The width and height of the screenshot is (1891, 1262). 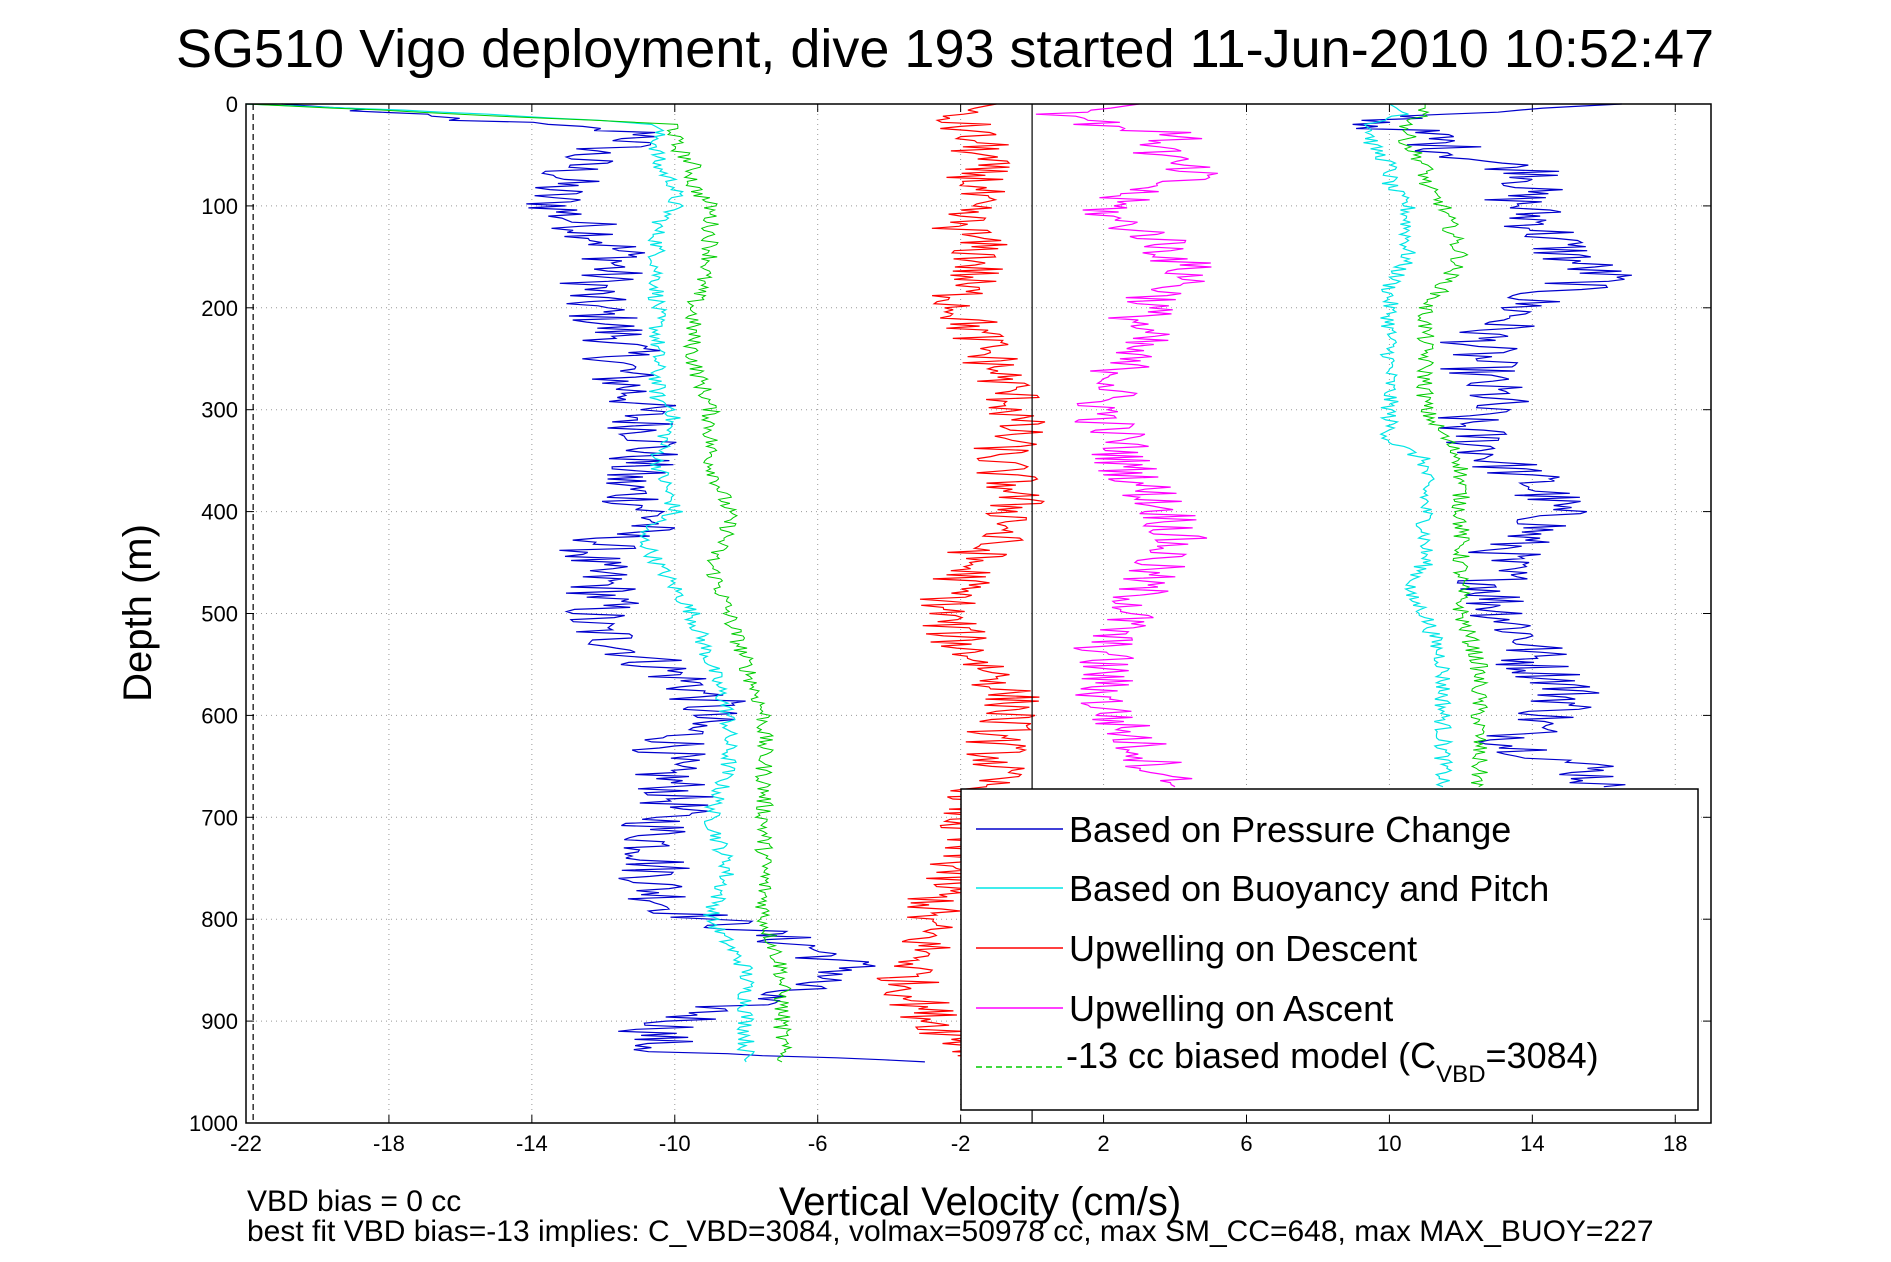 What do you see at coordinates (219, 512) in the screenshot?
I see `y-tick-label: 400` at bounding box center [219, 512].